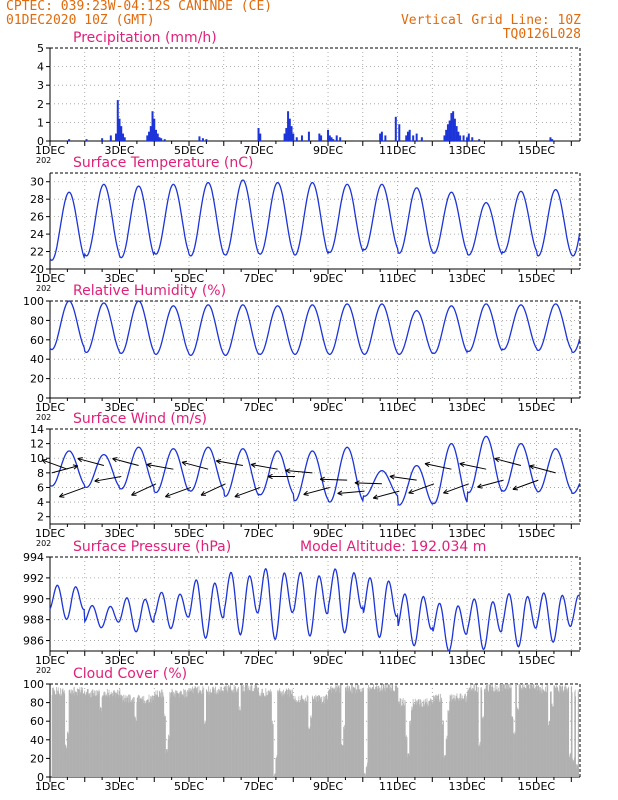 The width and height of the screenshot is (618, 800). I want to click on y-tick-label: 14, so click(37, 429).